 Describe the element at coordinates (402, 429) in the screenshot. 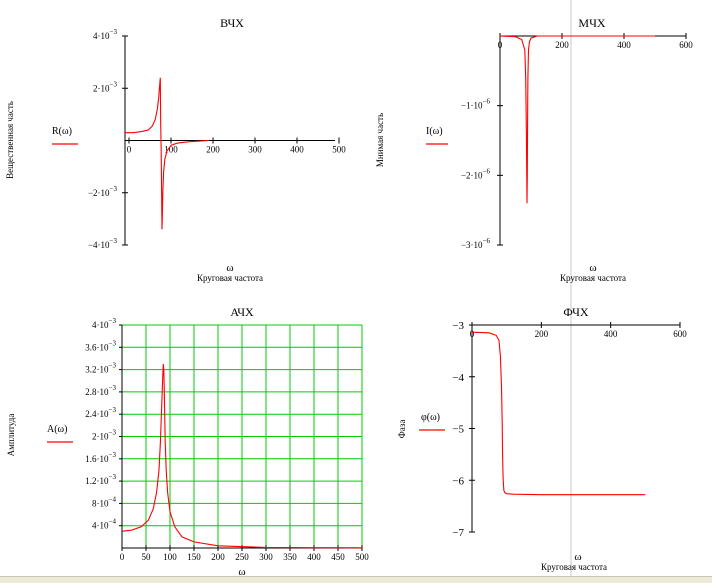

I see `y-axis-label: Фаза` at that location.